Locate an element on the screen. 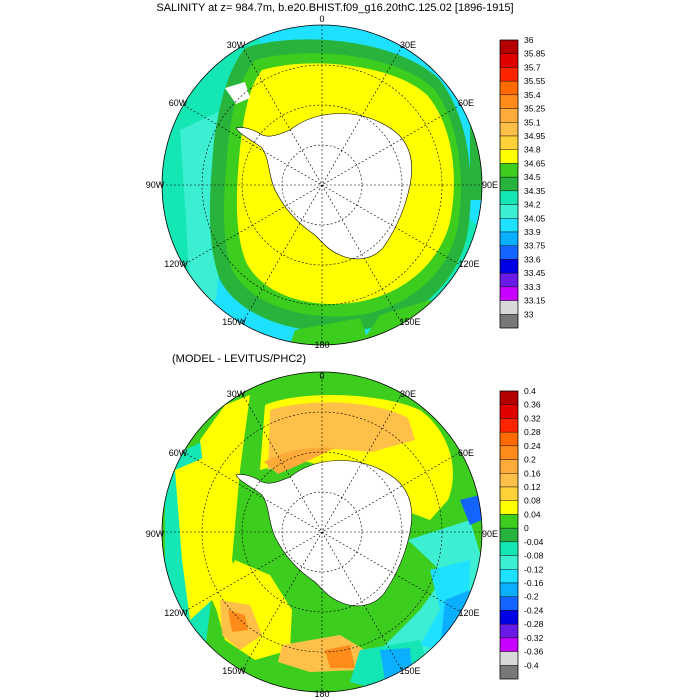  colorbar-label: 34.5 is located at coordinates (532, 177).